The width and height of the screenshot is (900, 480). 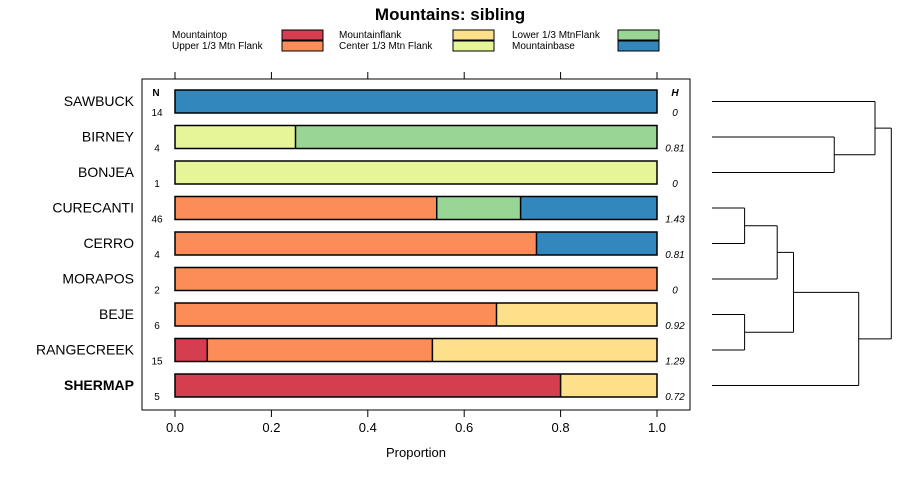 I want to click on n-value: 5, so click(x=157, y=397).